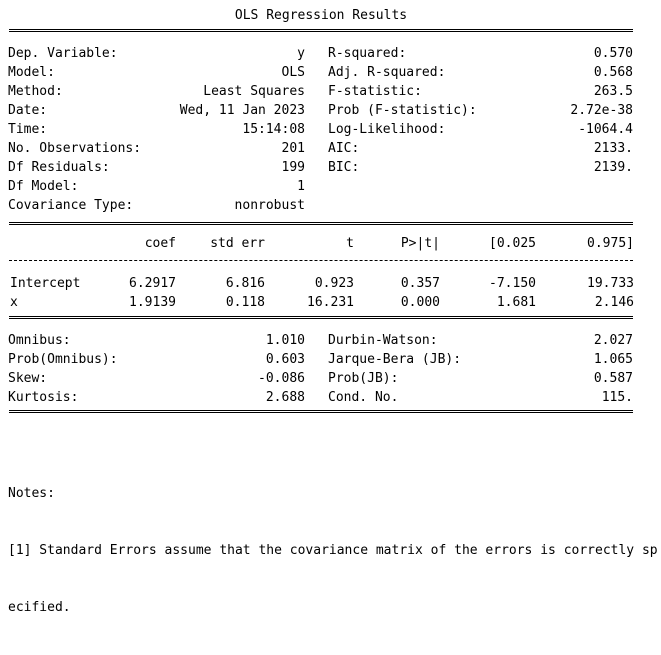  What do you see at coordinates (285, 340) in the screenshot?
I see `diag-value: 1.010` at bounding box center [285, 340].